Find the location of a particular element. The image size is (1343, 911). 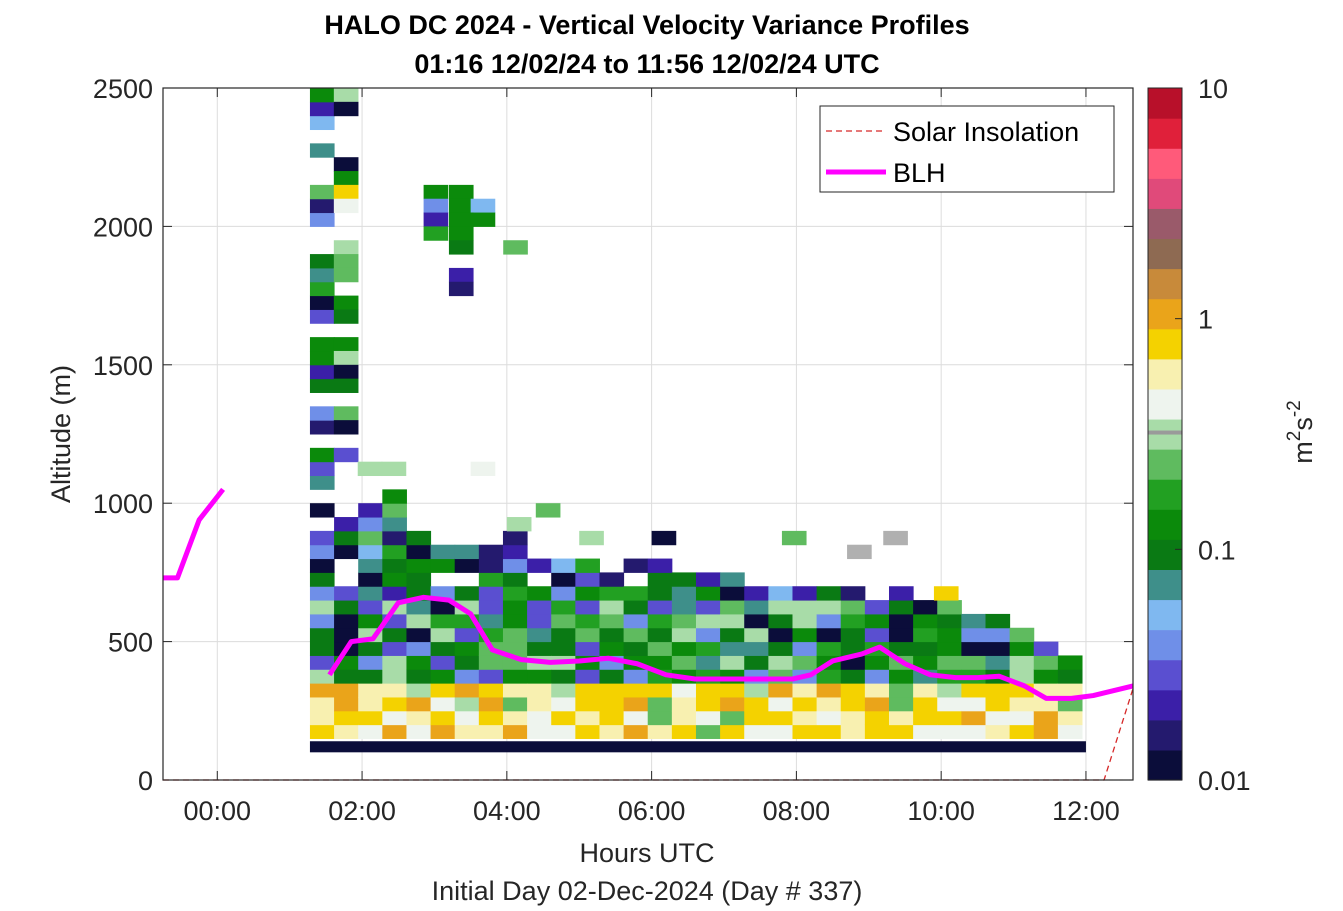

svg-text: m2s-2 is located at coordinates (1301, 431).